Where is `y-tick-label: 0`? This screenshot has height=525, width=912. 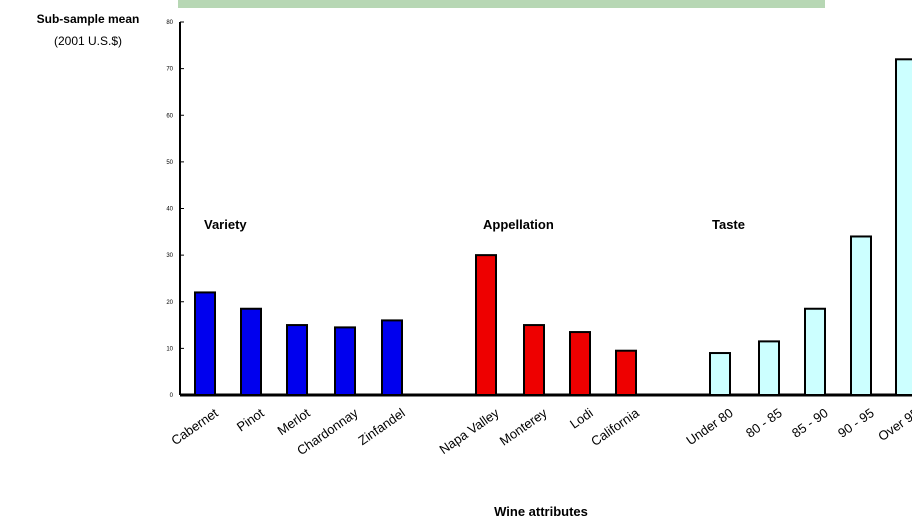
y-tick-label: 0 is located at coordinates (172, 396).